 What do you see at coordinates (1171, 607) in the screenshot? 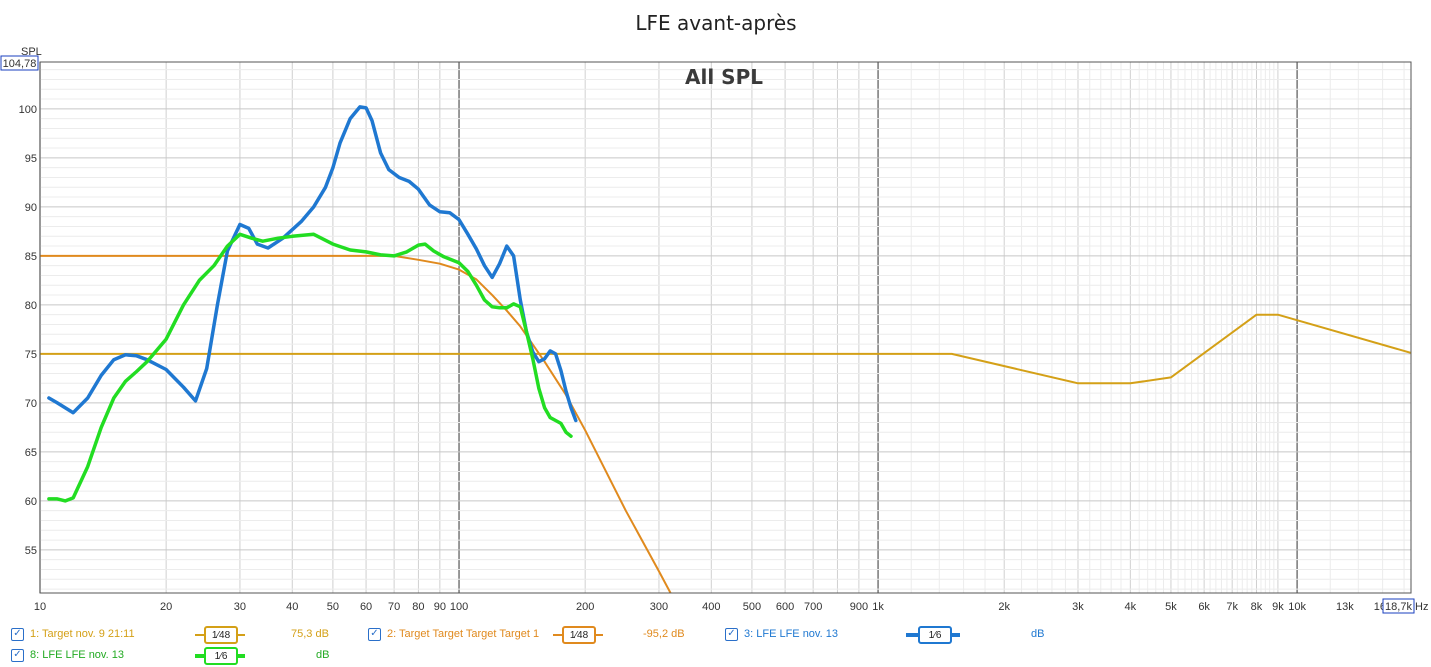
I see `x-tick-label: 5k` at bounding box center [1171, 607].